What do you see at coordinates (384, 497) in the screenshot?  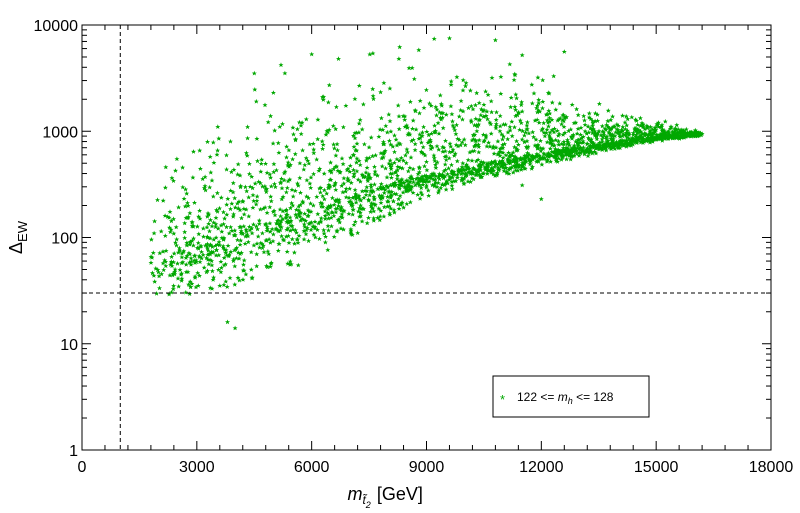 I see `x-axis-label: mt̃2[GeV]` at bounding box center [384, 497].